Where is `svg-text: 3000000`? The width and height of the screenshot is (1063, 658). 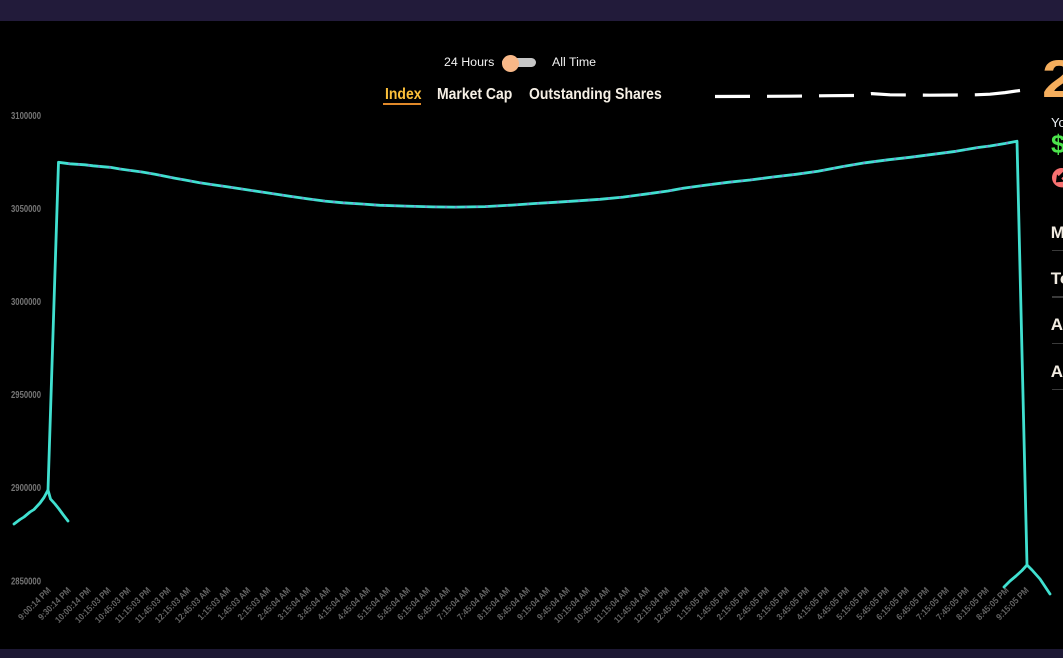 svg-text: 3000000 is located at coordinates (26, 302).